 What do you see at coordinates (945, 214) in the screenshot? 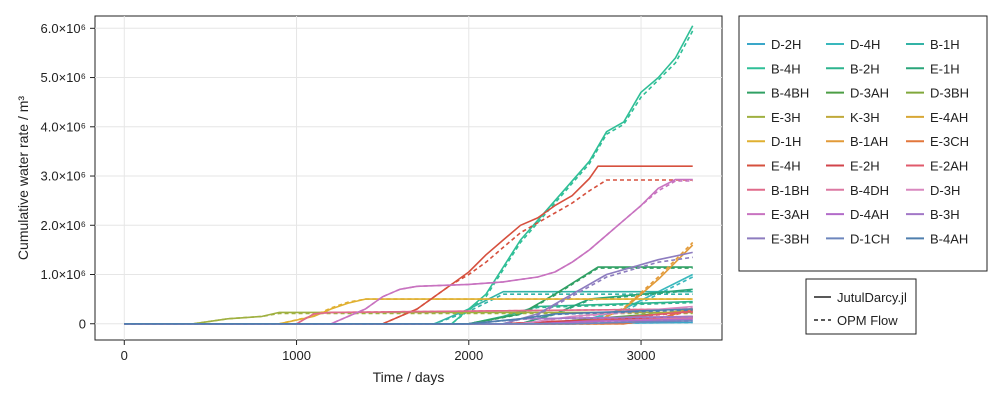
I see `legend-label-b-3h: B-3H` at bounding box center [945, 214].